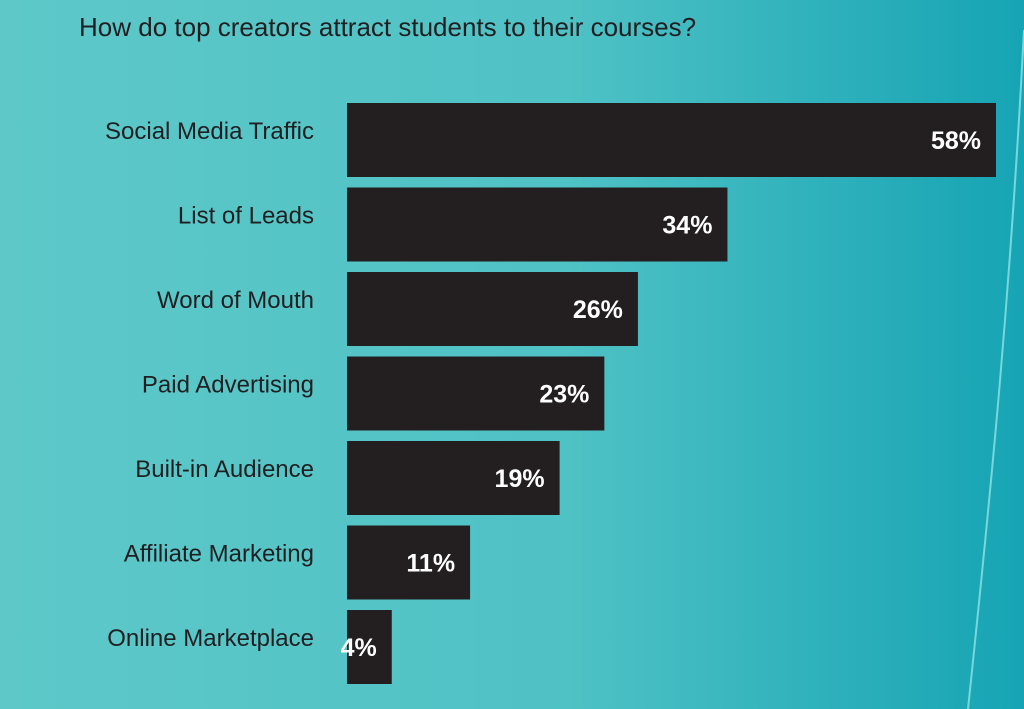 The width and height of the screenshot is (1024, 709). I want to click on data-label: 34%, so click(687, 226).